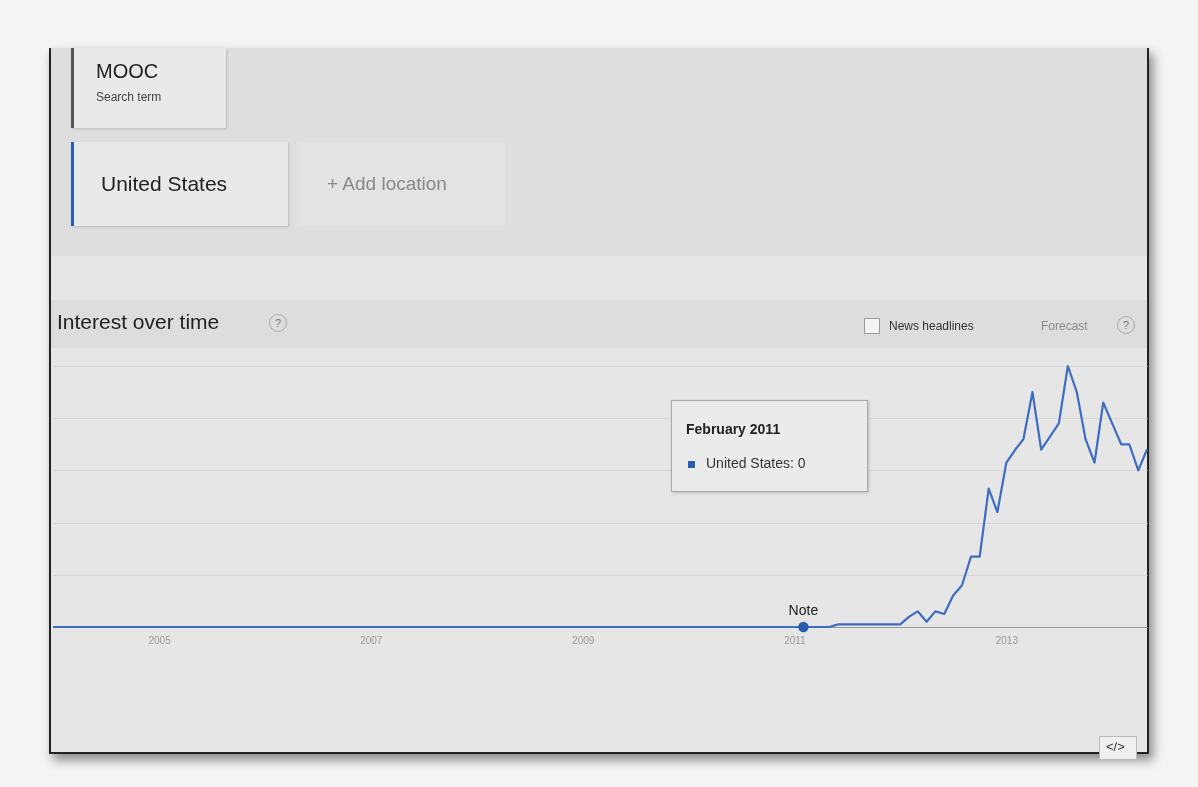 The width and height of the screenshot is (1198, 787). I want to click on annotation: Note, so click(803, 610).